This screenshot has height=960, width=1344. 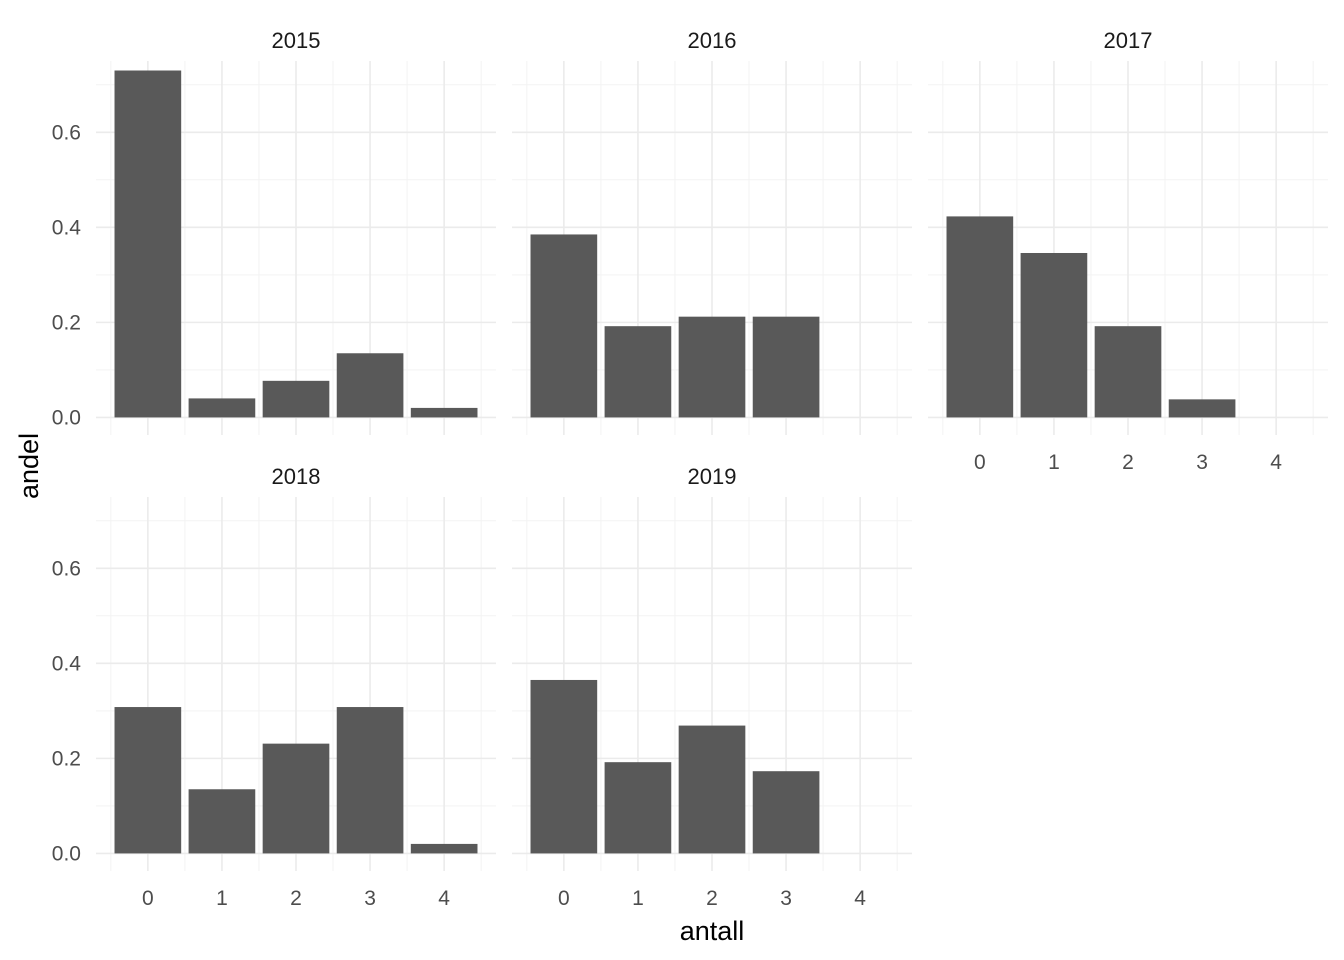 I want to click on facet-panel-2016: 2016, so click(x=712, y=231).